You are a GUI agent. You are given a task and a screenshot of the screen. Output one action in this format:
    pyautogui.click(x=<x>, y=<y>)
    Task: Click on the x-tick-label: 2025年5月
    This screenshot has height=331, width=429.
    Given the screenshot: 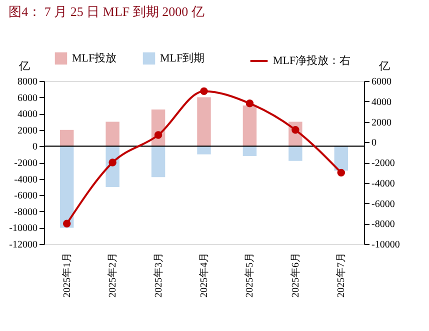 What is the action you would take?
    pyautogui.click(x=250, y=275)
    